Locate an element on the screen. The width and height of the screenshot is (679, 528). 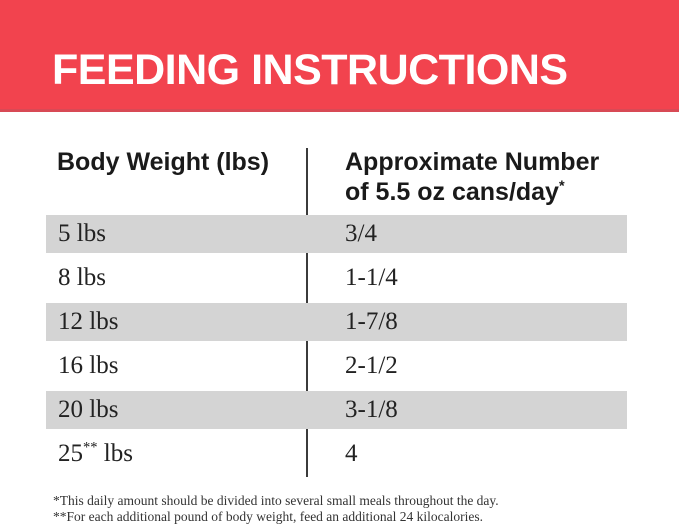
weight-cell: 12 lbs is located at coordinates (88, 321).